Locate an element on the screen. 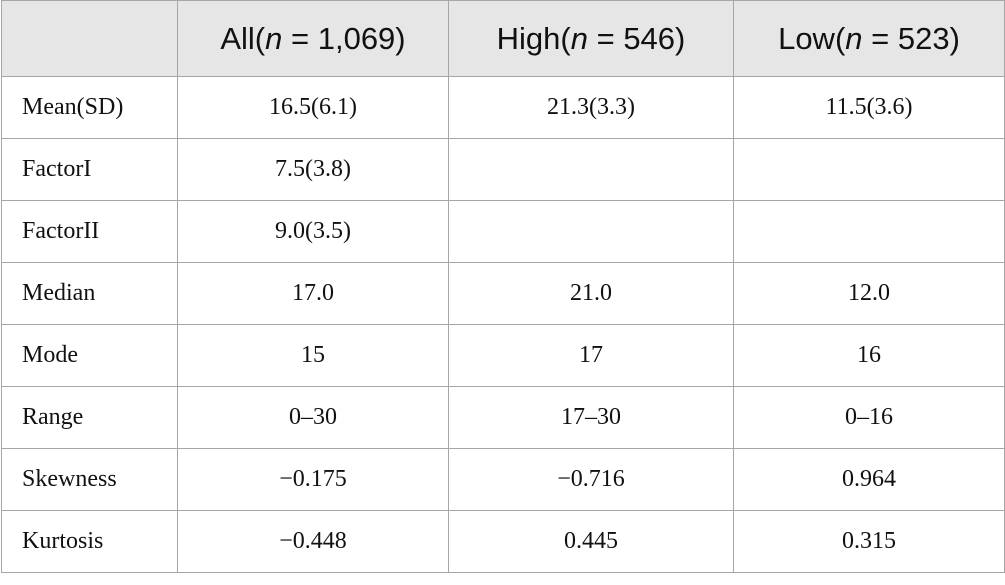 The image size is (1005, 585). header-text: All( is located at coordinates (243, 38).